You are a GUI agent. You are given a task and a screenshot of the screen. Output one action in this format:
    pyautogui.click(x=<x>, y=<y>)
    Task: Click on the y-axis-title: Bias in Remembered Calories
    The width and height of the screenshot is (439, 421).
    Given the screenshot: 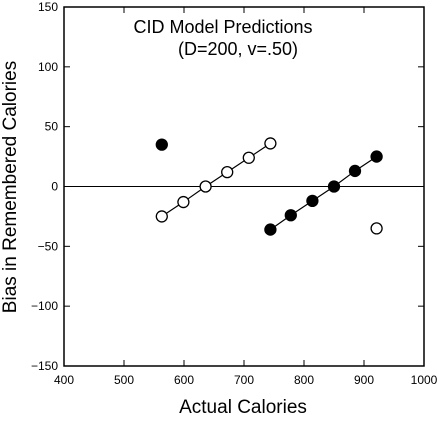 What is the action you would take?
    pyautogui.click(x=10, y=187)
    